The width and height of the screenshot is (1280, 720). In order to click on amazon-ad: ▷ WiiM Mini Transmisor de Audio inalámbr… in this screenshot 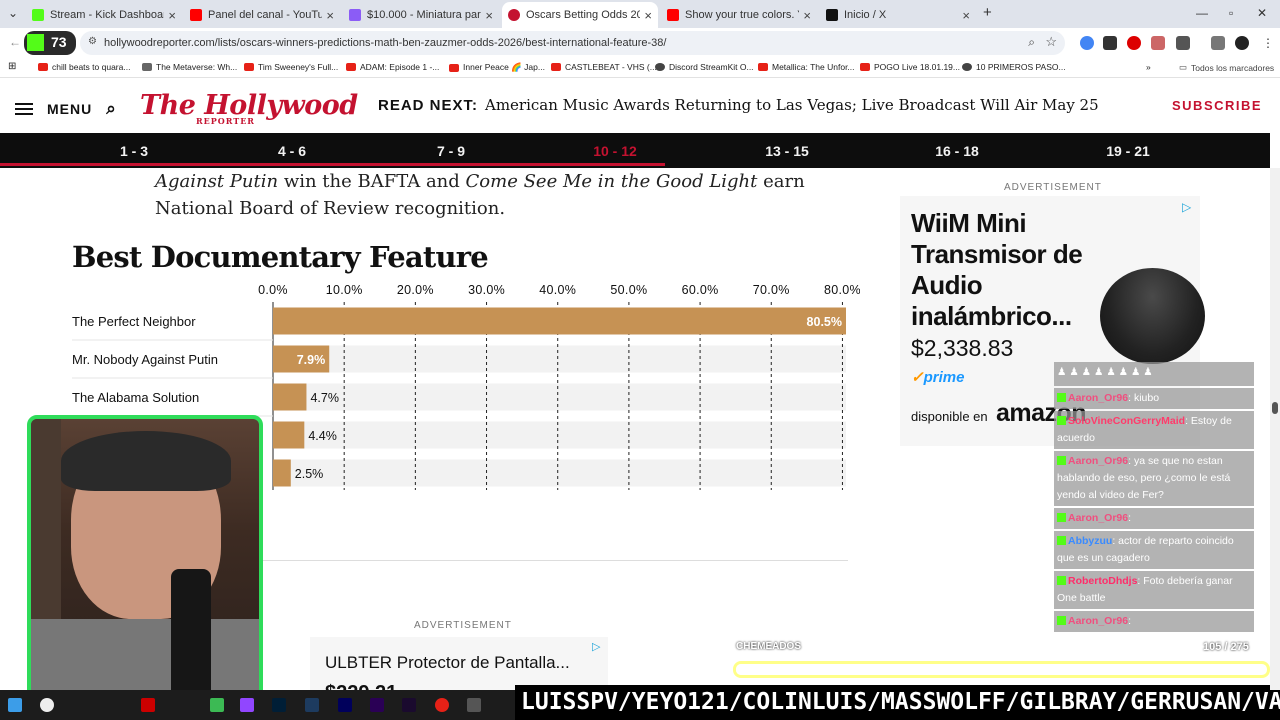, I will do `click(1052, 321)`.